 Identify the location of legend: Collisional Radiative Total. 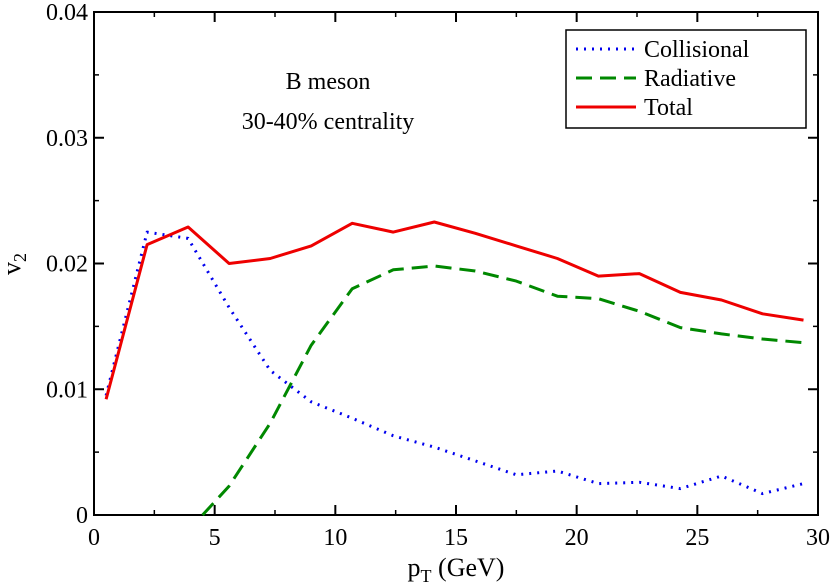
(686, 79).